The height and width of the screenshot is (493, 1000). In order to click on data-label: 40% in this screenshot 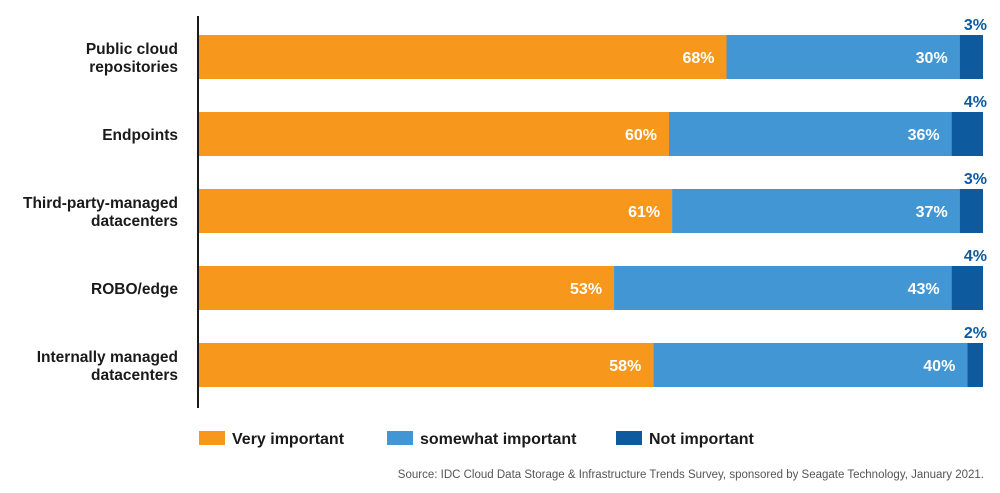, I will do `click(939, 366)`.